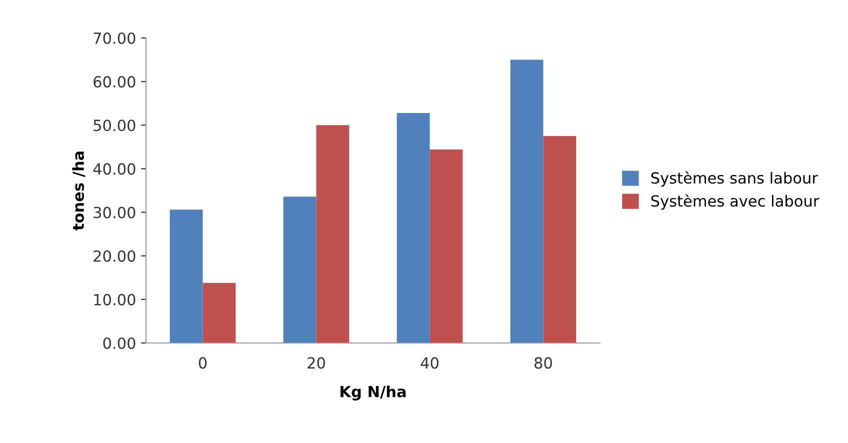  What do you see at coordinates (115, 300) in the screenshot?
I see `y-tick-label: 10.00` at bounding box center [115, 300].